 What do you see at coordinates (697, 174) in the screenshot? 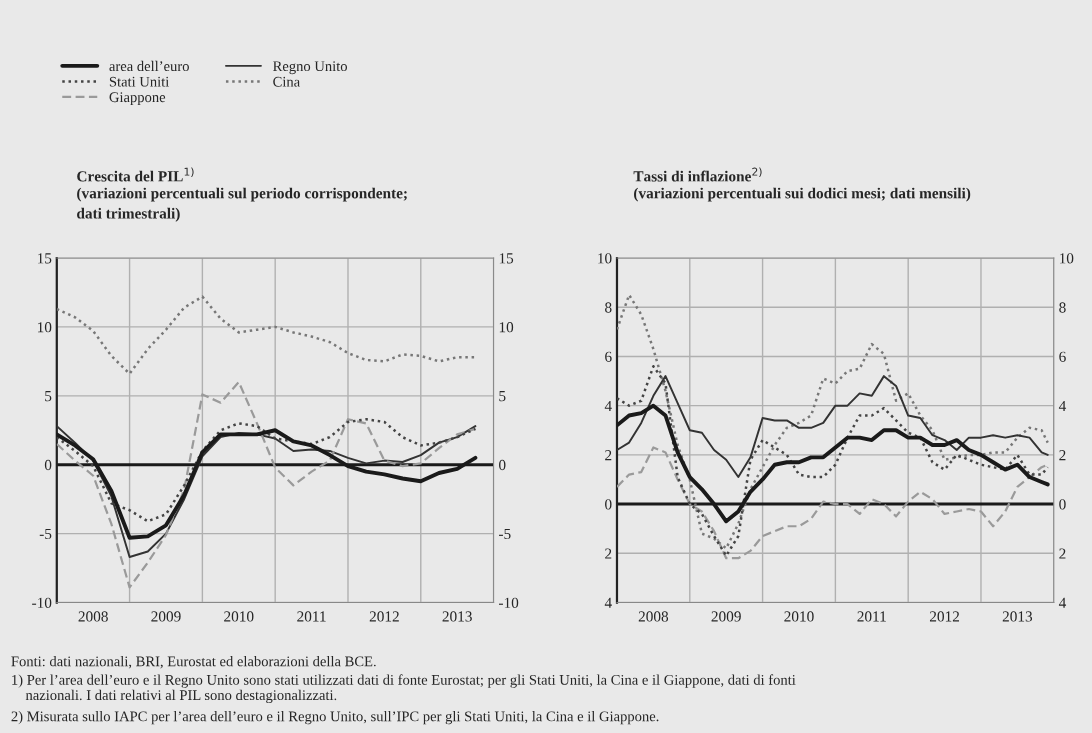
I see `chart-title: Tassi di inflazione$^{2)}$` at bounding box center [697, 174].